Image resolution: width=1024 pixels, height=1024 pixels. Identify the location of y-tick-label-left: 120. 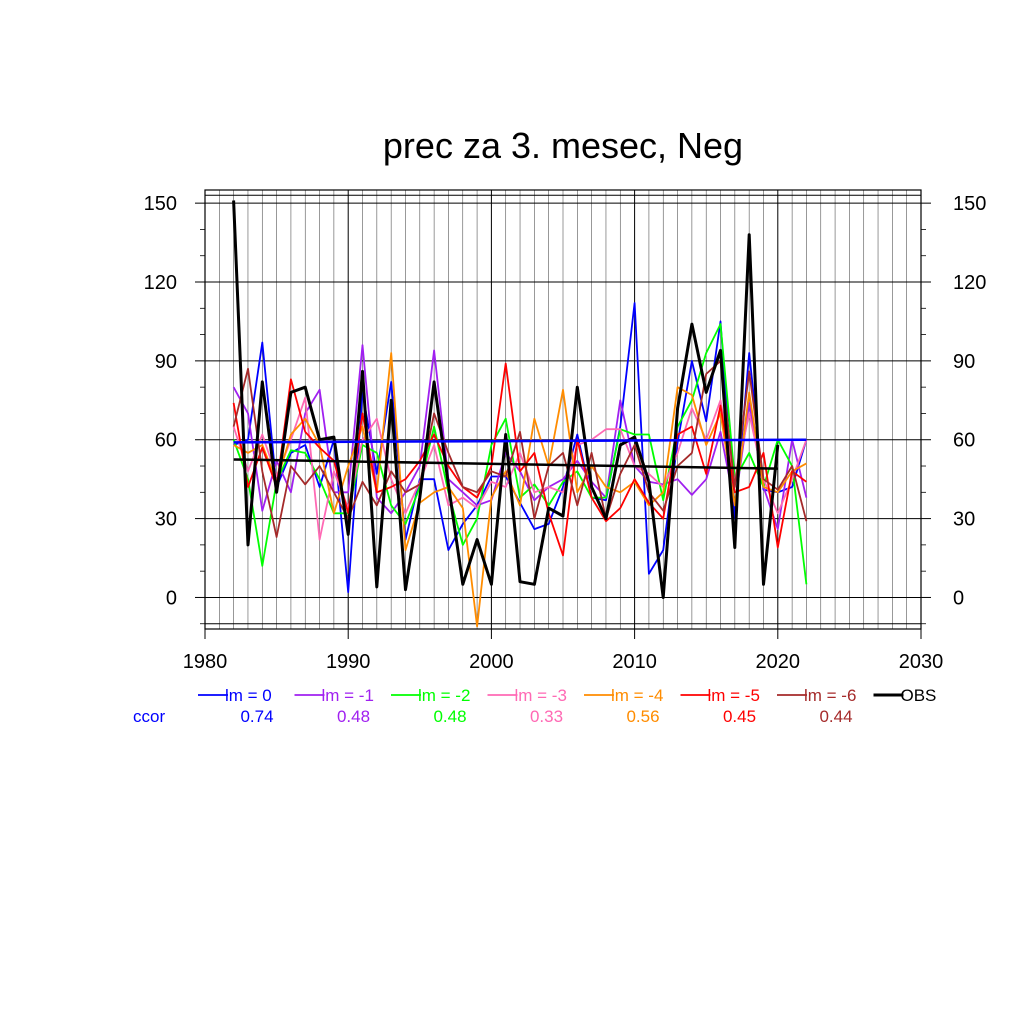
(160, 283).